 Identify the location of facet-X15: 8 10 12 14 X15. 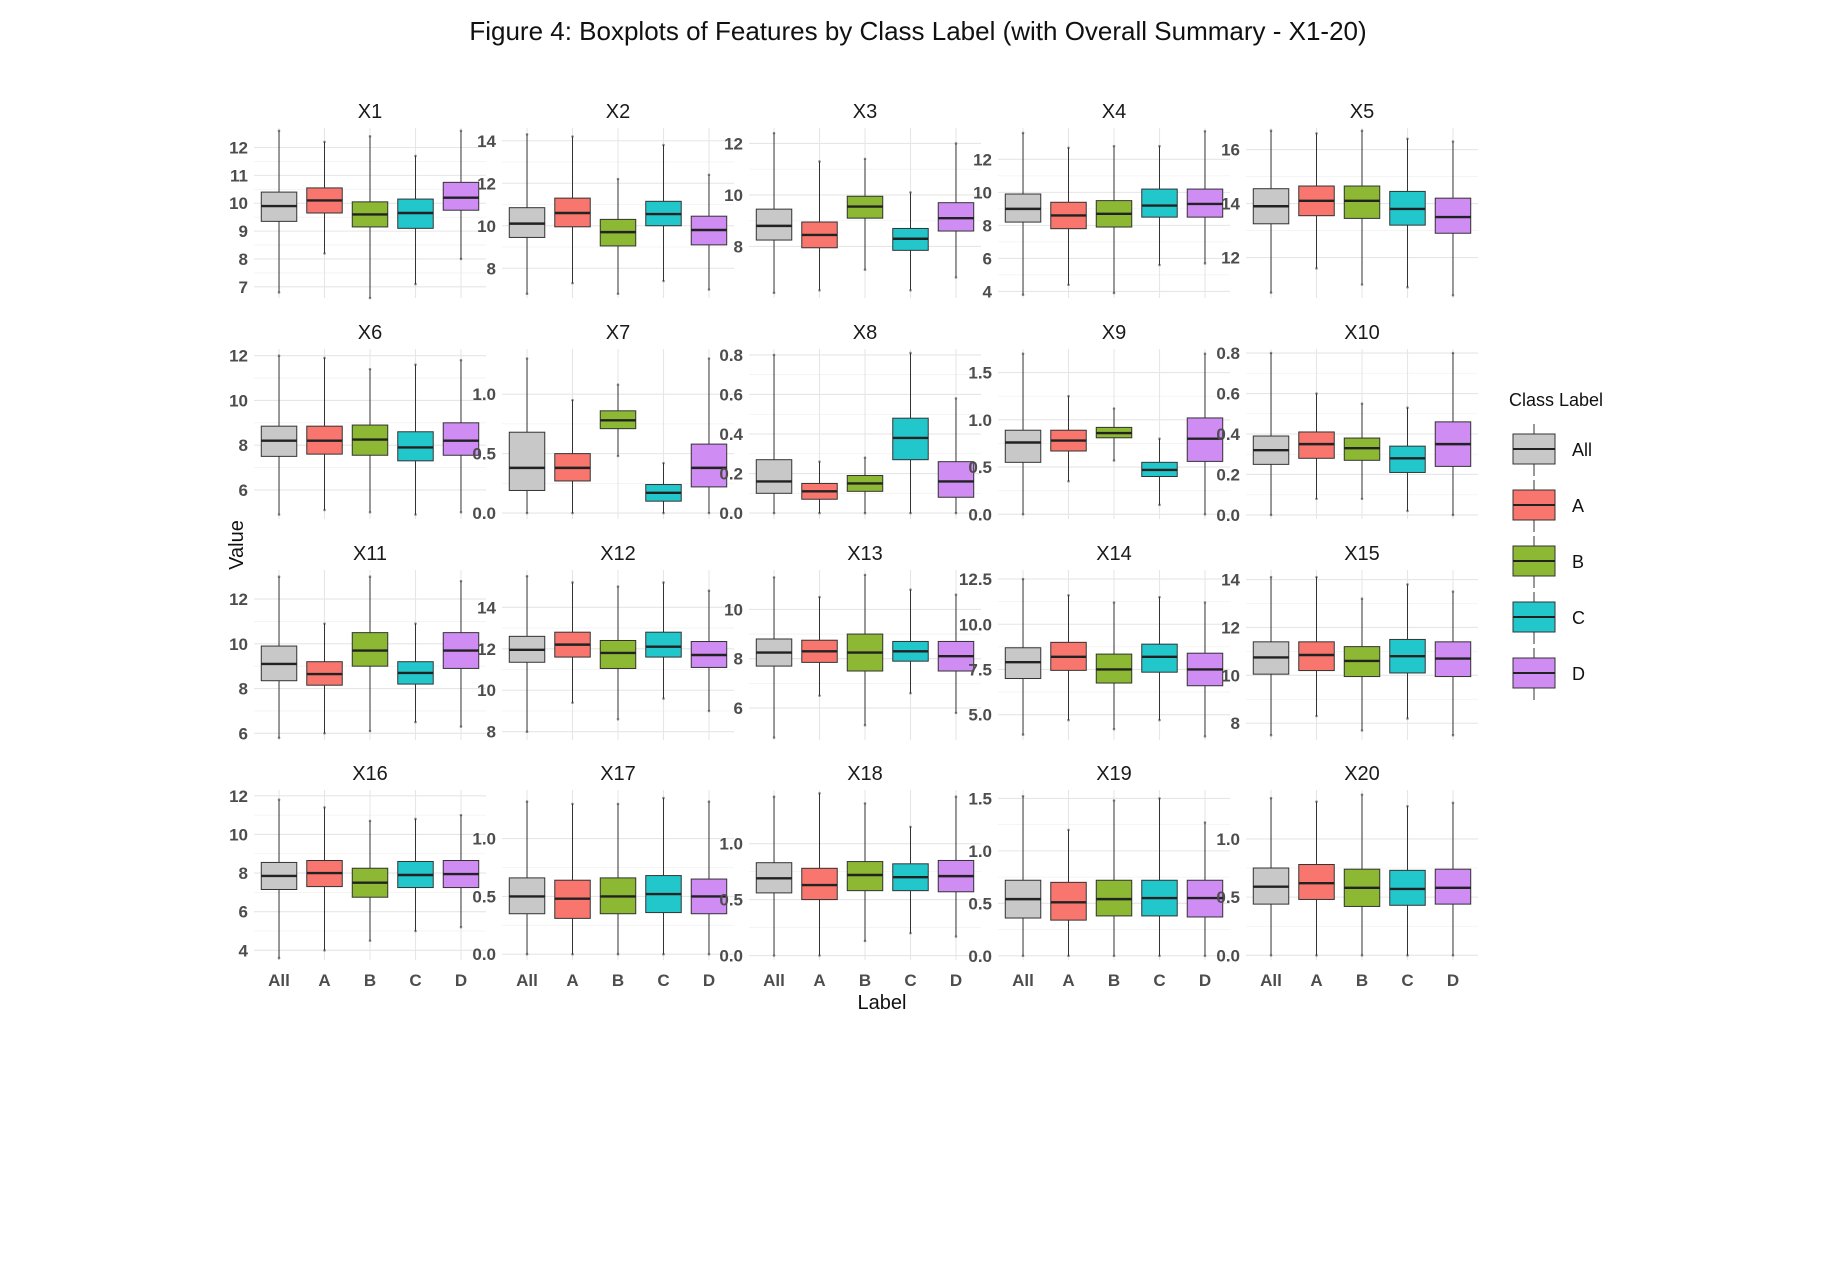
(1349, 641).